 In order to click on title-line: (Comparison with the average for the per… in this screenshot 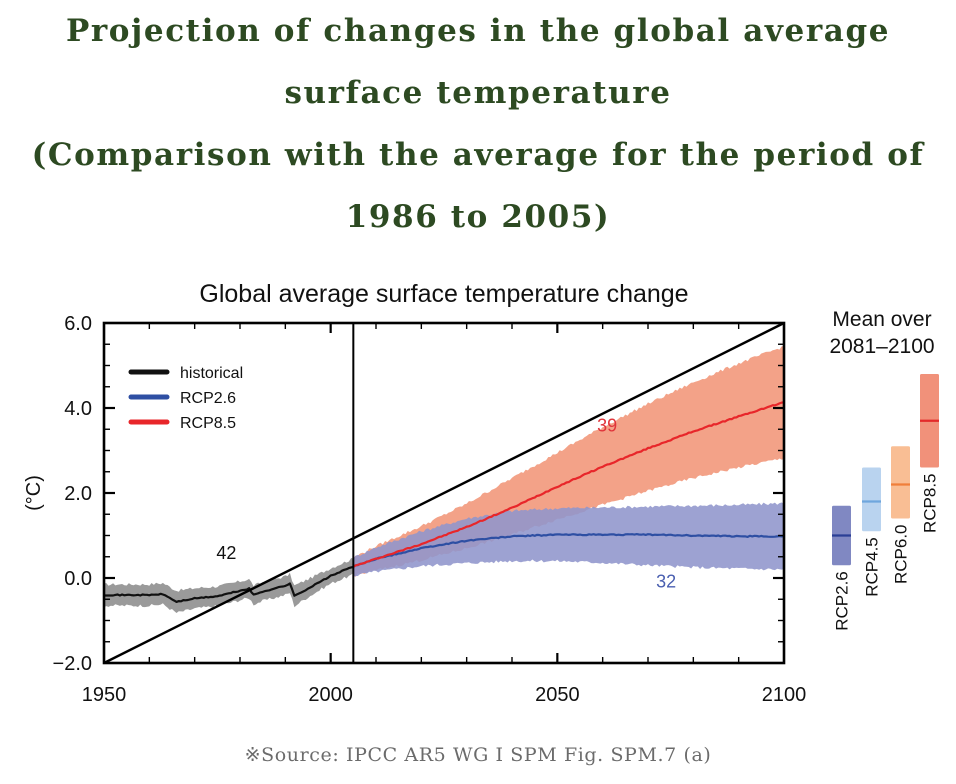, I will do `click(478, 155)`.